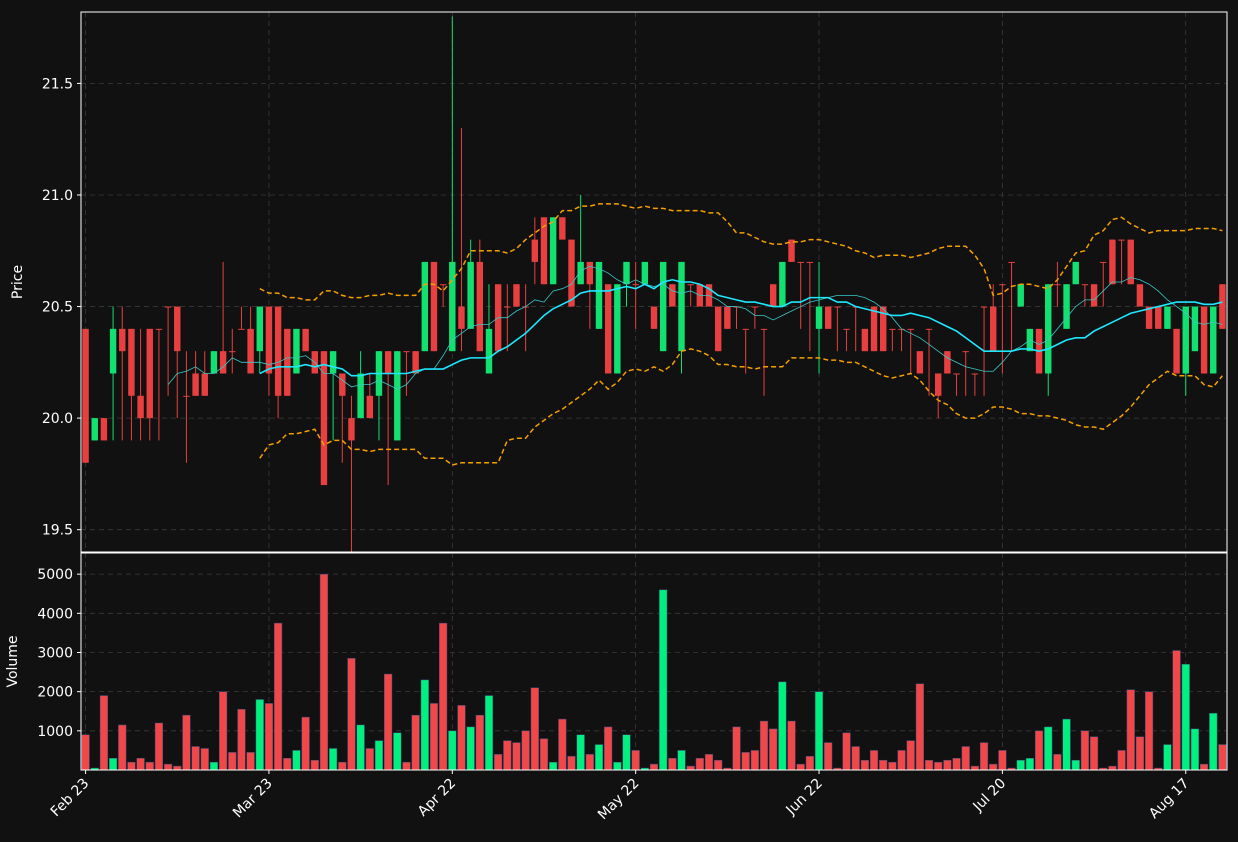 This screenshot has height=842, width=1238. What do you see at coordinates (55, 614) in the screenshot?
I see `y-tick-label: 4000` at bounding box center [55, 614].